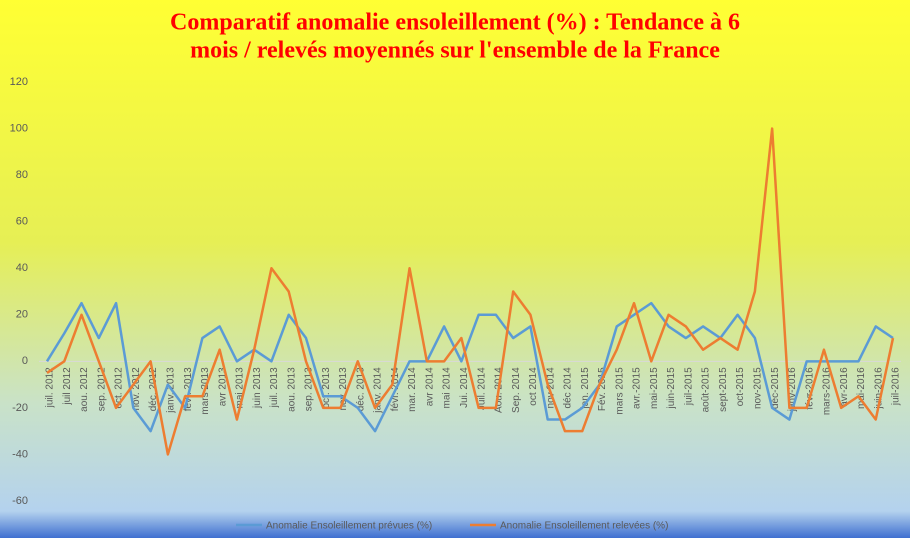 This screenshot has height=538, width=910. Describe the element at coordinates (688, 386) in the screenshot. I see `x-tick-label: juil-2015` at that location.